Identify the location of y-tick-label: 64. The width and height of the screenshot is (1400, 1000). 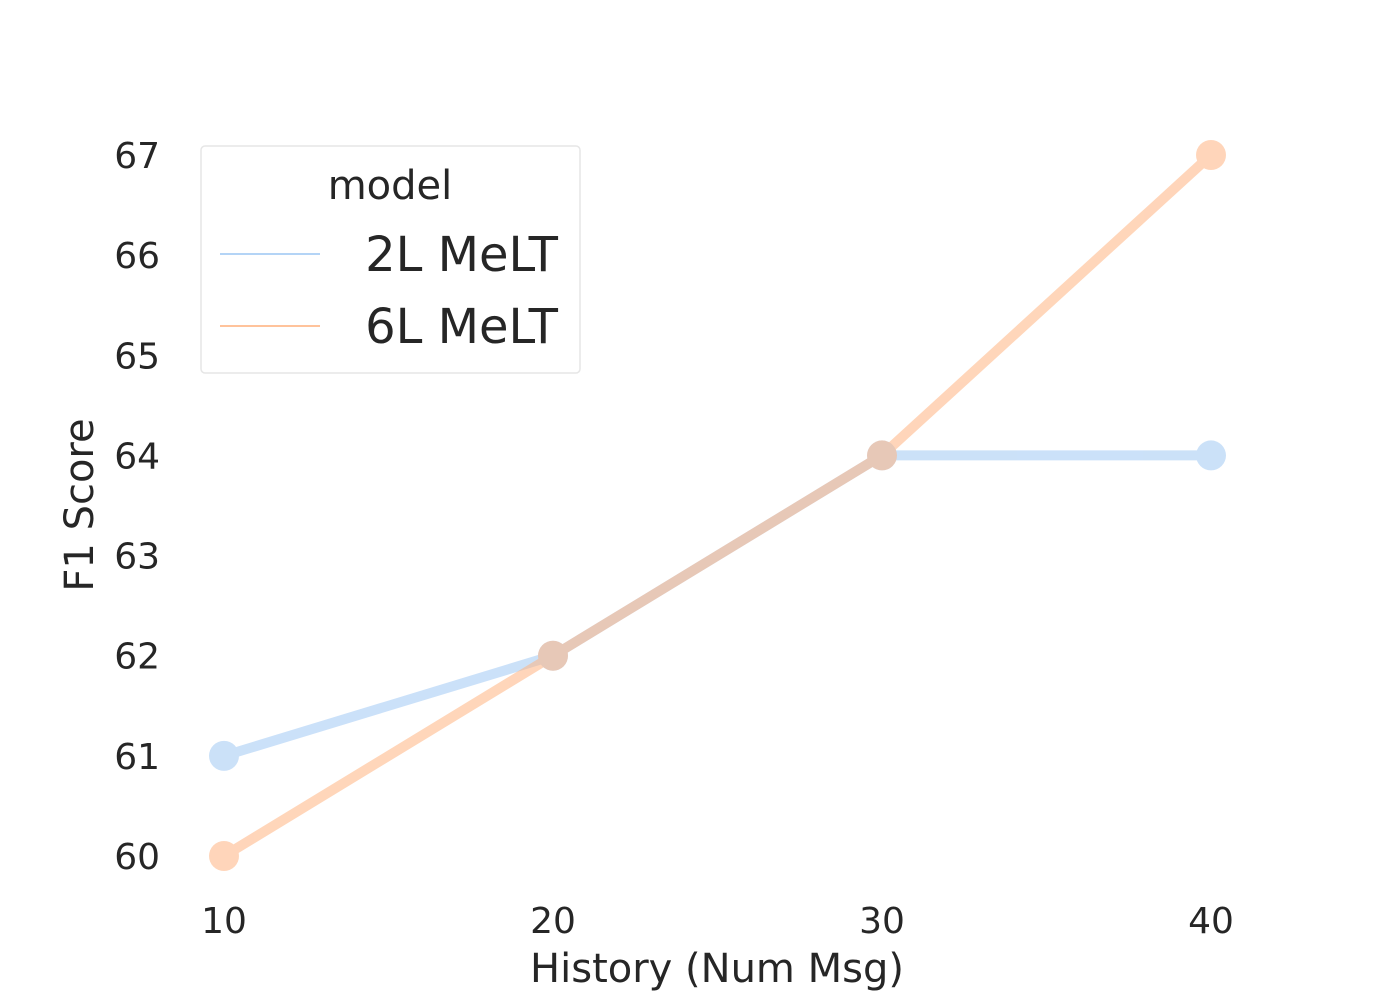
(137, 456).